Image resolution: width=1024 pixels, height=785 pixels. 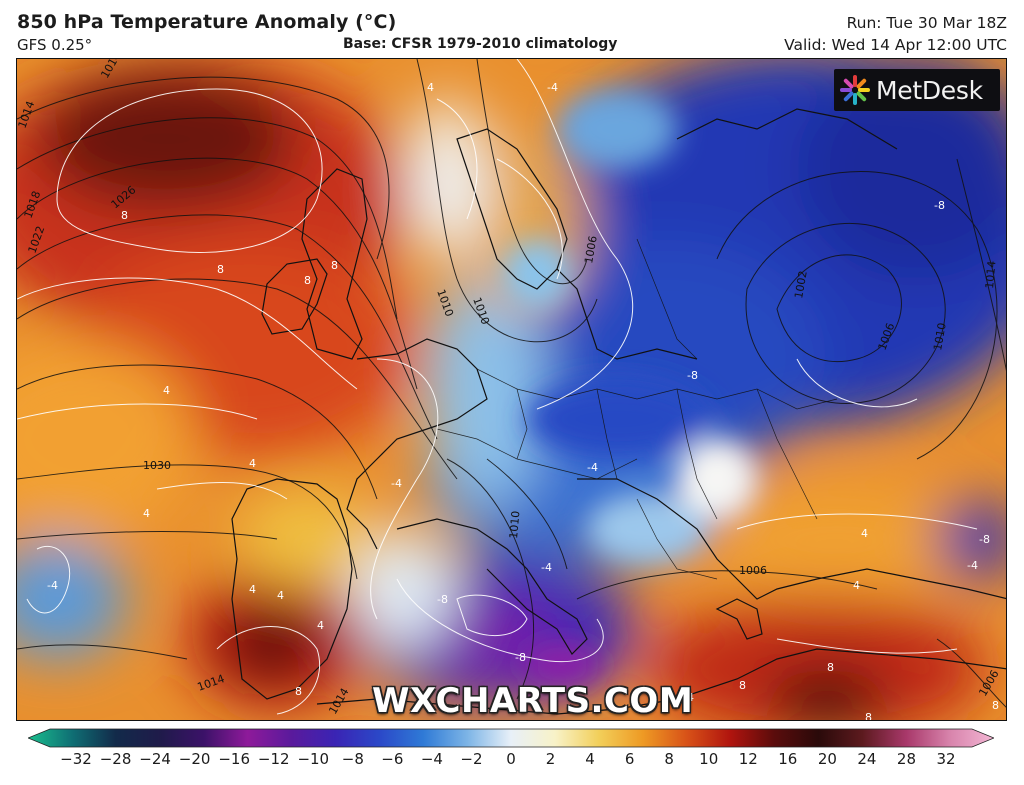 I want to click on metdesk-star-icon, so click(x=855, y=90).